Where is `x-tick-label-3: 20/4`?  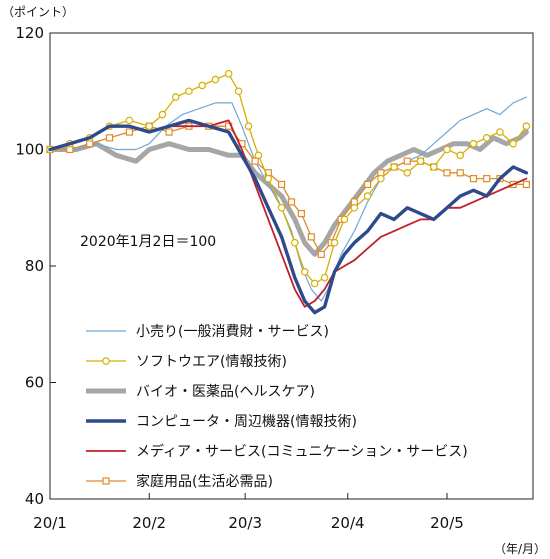 x-tick-label-3: 20/4 is located at coordinates (348, 523).